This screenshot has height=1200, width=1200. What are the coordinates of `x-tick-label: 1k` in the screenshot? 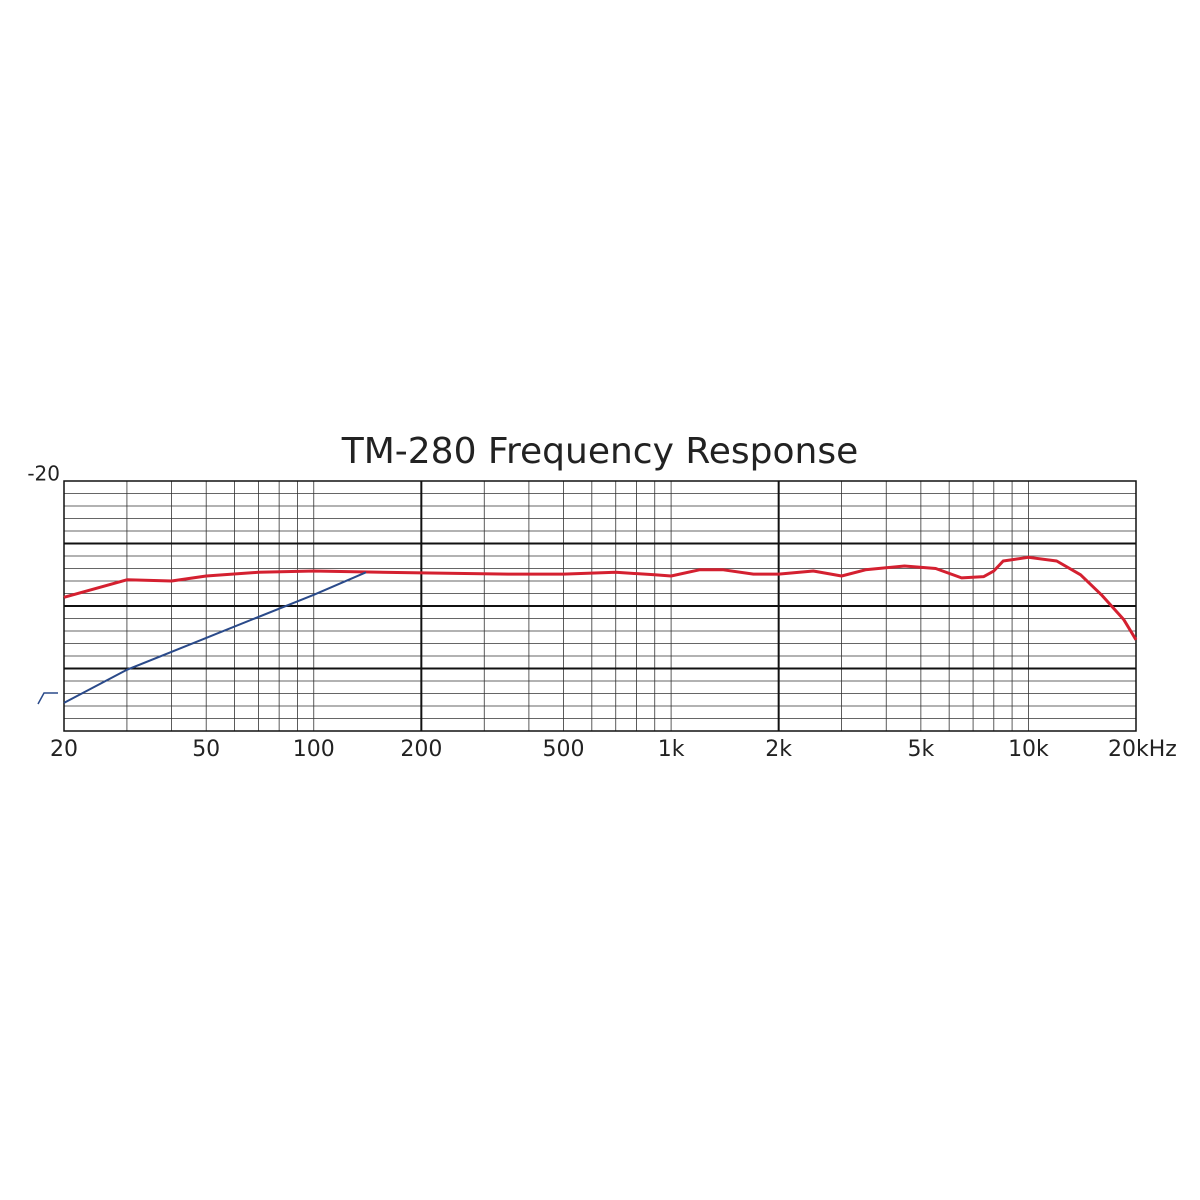 It's located at (671, 749).